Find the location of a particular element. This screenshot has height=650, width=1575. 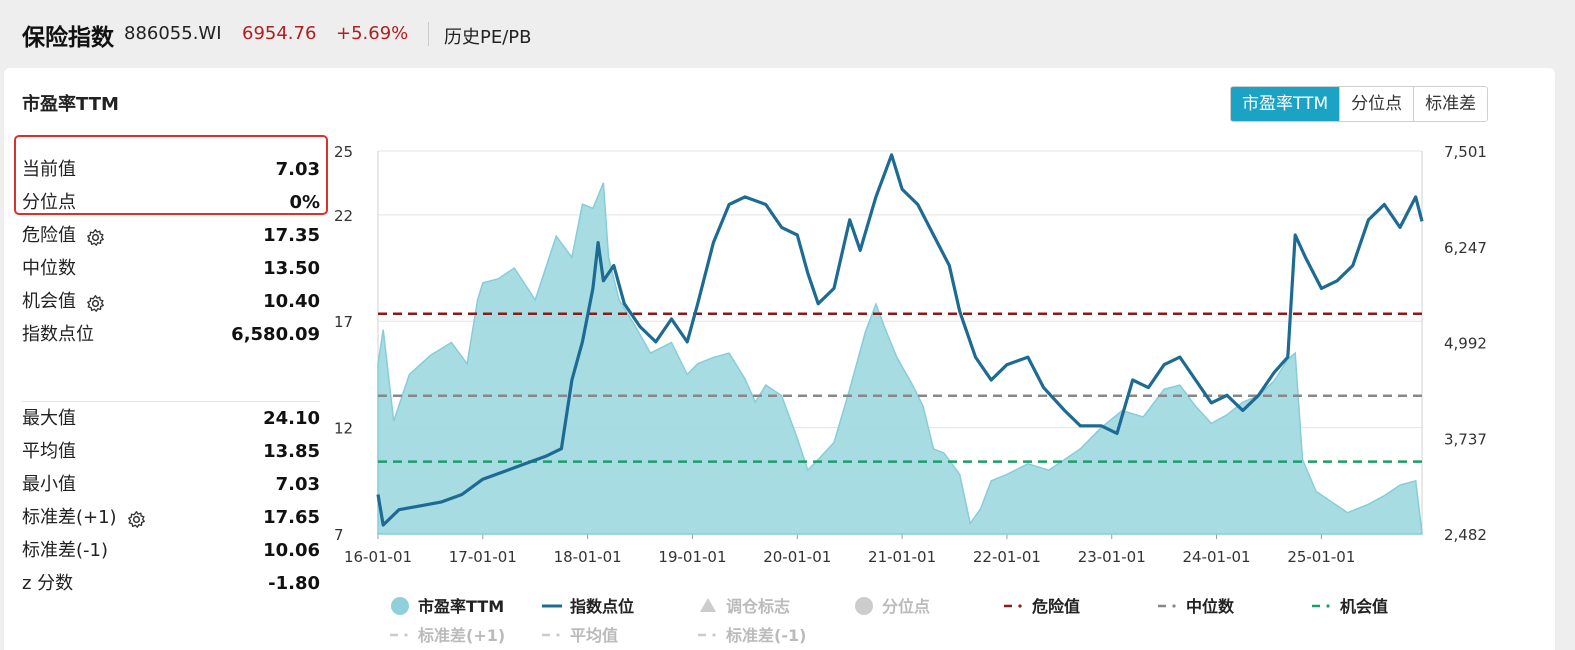

stat-value: 17.35 is located at coordinates (291, 235).